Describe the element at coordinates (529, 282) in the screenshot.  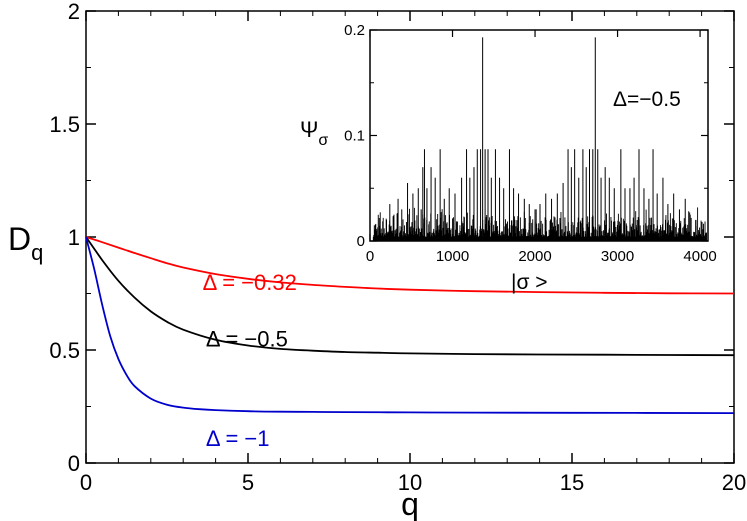
I see `inset-x-axis-label: |σ >` at that location.